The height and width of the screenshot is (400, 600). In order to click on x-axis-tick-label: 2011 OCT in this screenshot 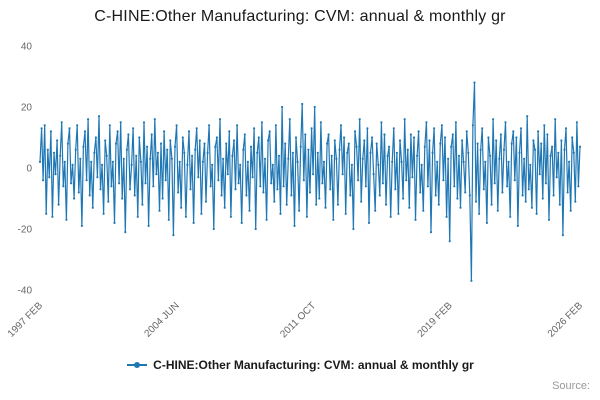, I will do `click(298, 320)`.